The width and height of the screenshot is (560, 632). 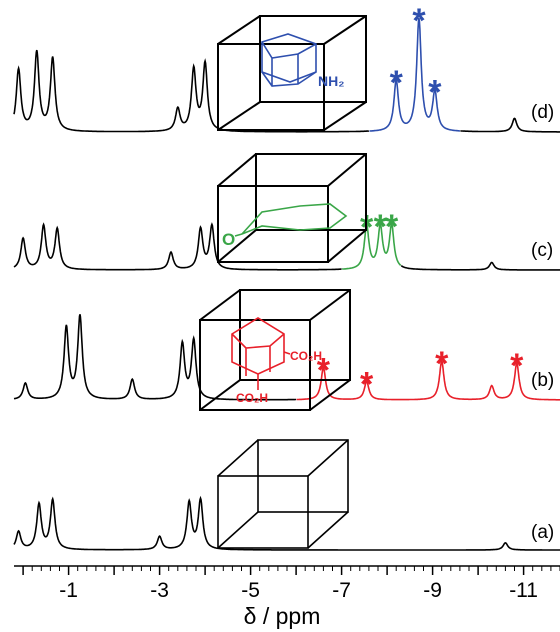 What do you see at coordinates (480, 266) in the screenshot?
I see `spectrum-line-c-seg2` at bounding box center [480, 266].